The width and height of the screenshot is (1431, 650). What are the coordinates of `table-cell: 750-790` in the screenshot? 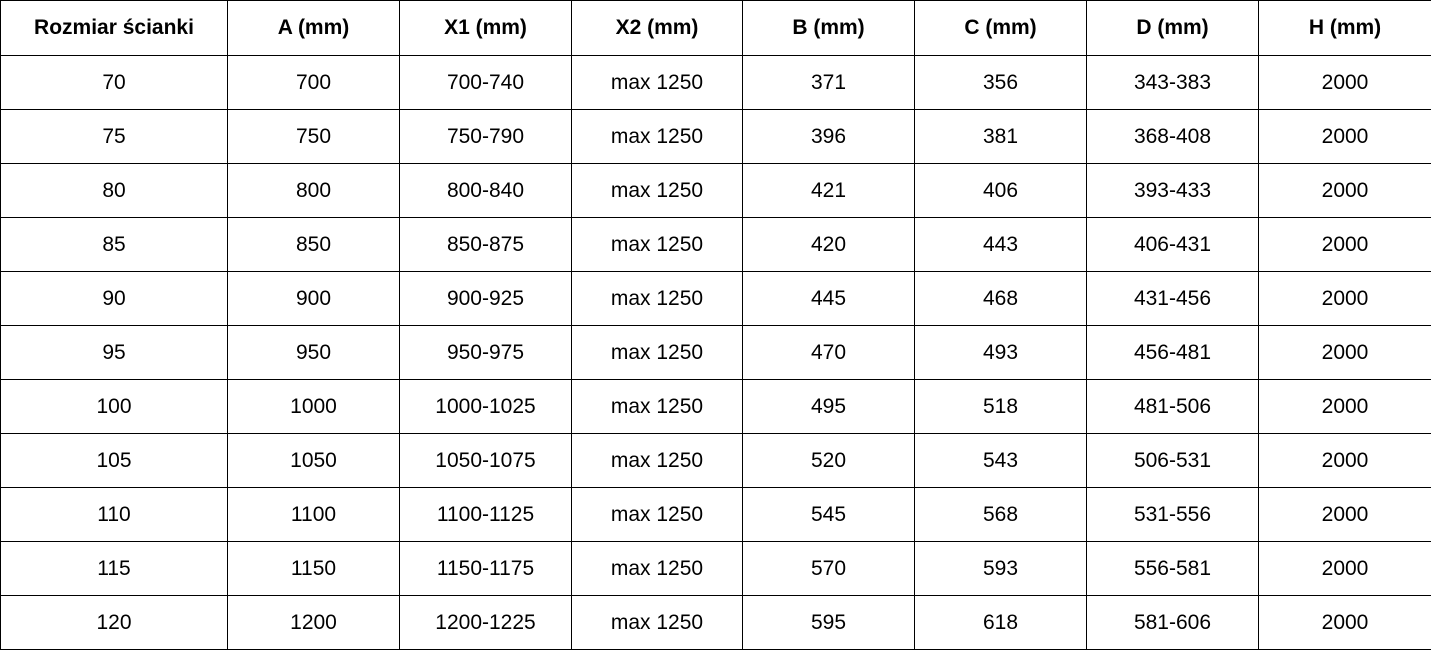 It's located at (486, 137).